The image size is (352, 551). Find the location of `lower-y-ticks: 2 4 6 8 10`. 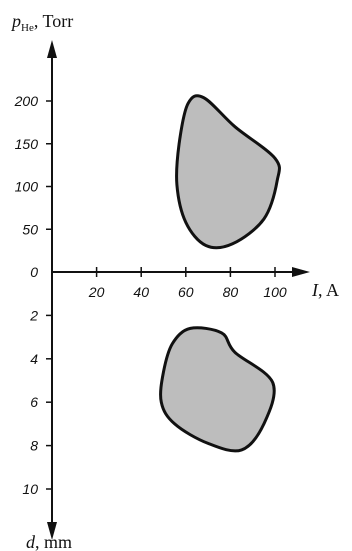

lower-y-ticks: 2 4 6 8 10 is located at coordinates (37, 402).